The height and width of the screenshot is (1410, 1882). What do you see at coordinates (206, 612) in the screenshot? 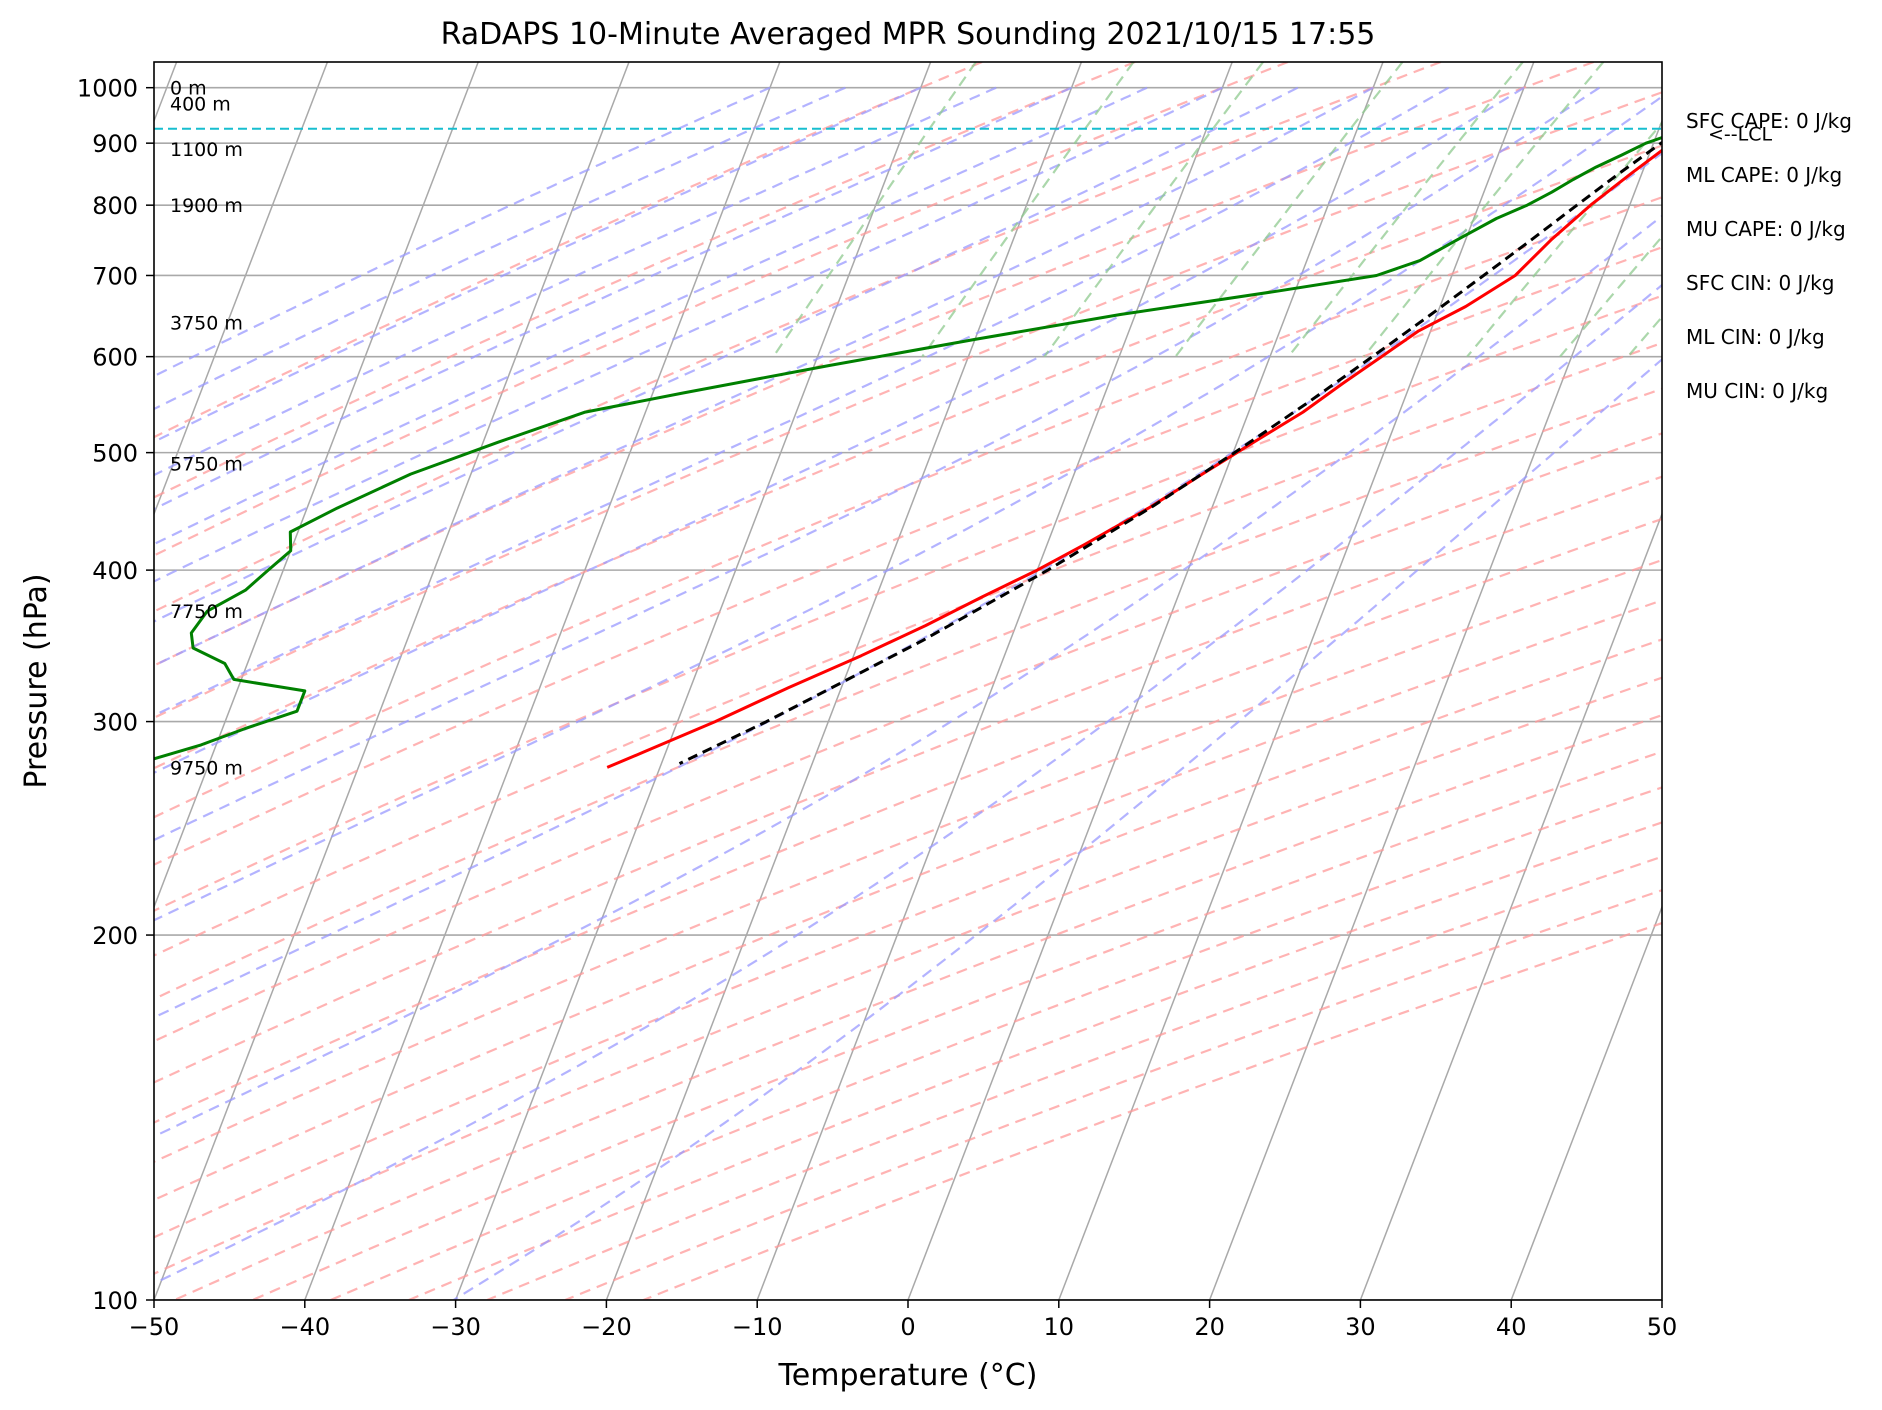
I see `height-label: 7750 m` at bounding box center [206, 612].